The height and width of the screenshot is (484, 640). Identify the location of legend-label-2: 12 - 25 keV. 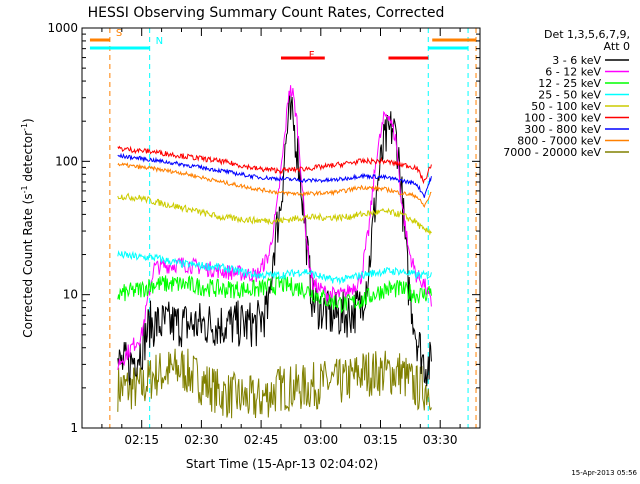
(569, 83).